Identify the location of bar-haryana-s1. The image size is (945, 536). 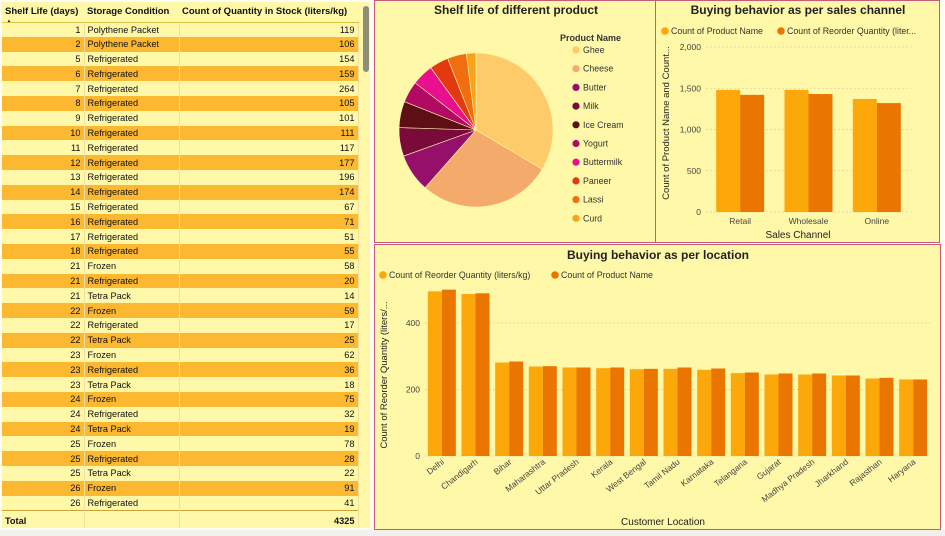
(920, 417).